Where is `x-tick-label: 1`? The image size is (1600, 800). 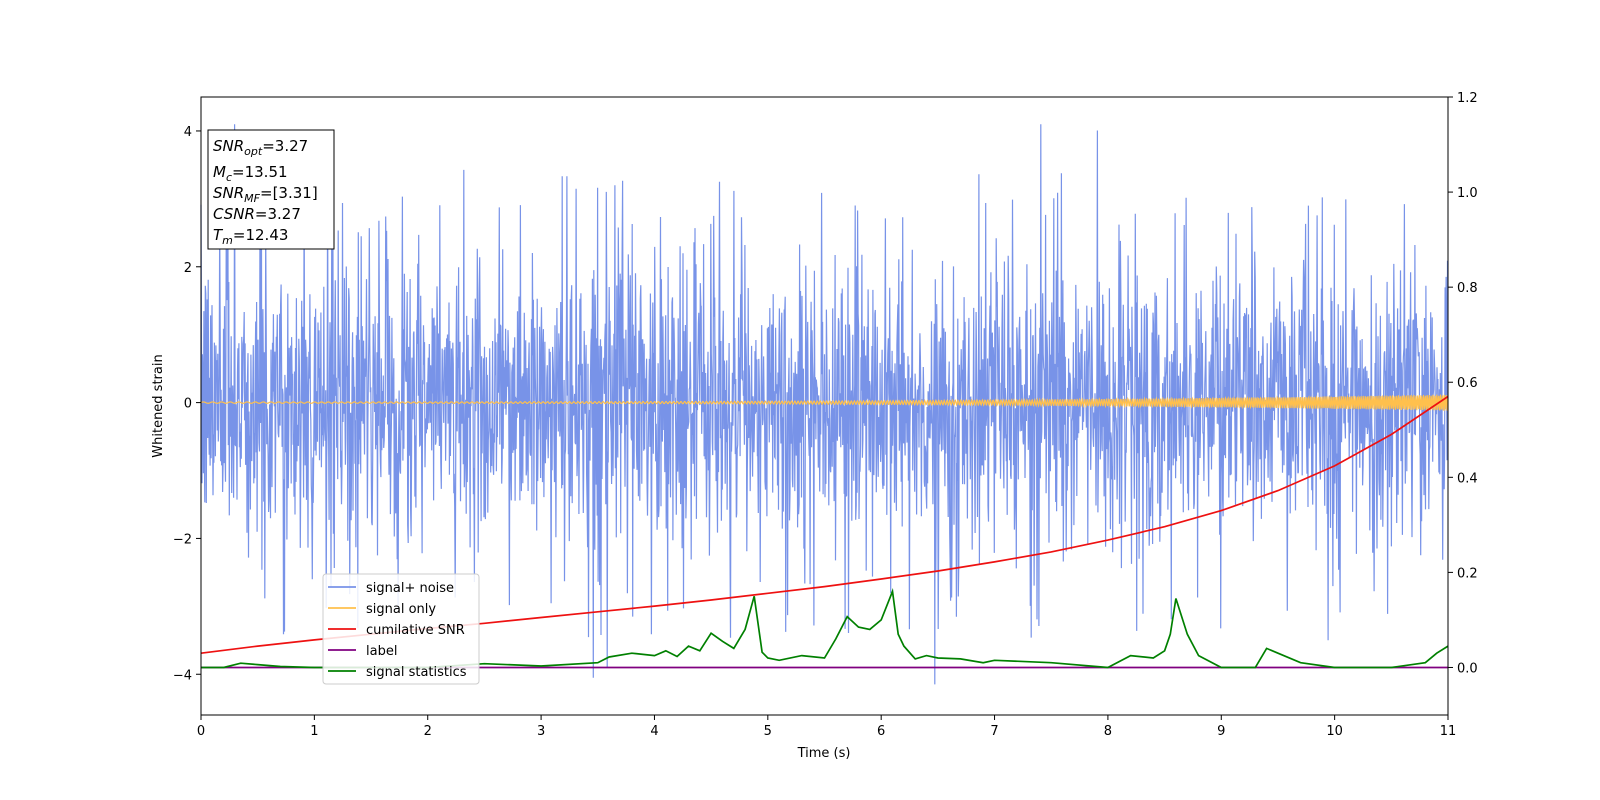 x-tick-label: 1 is located at coordinates (314, 731).